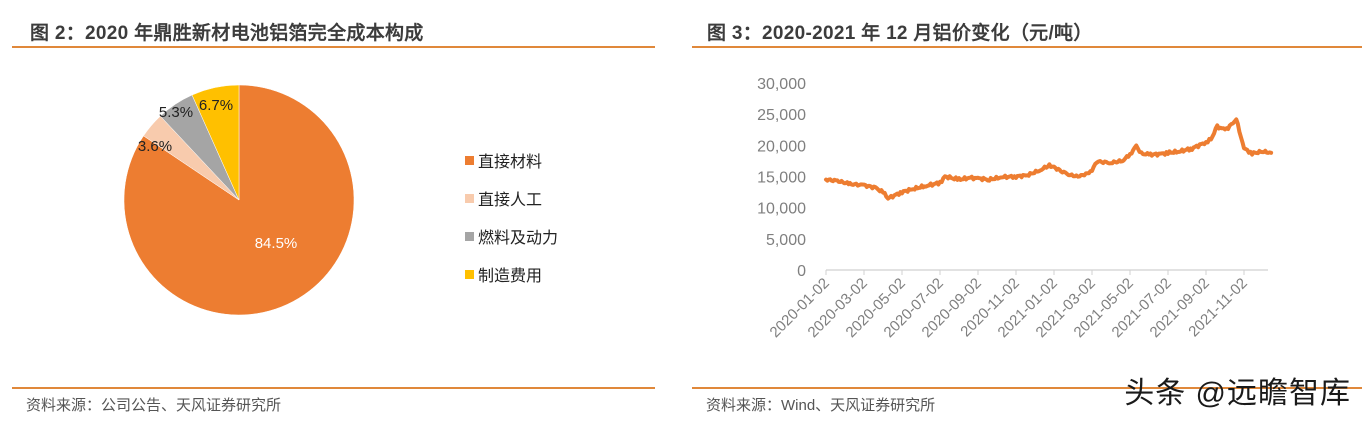  What do you see at coordinates (900, 33) in the screenshot?
I see `figure-3-title: 图 3：2020-2021 年 12 月铝价变化（元/吨）` at bounding box center [900, 33].